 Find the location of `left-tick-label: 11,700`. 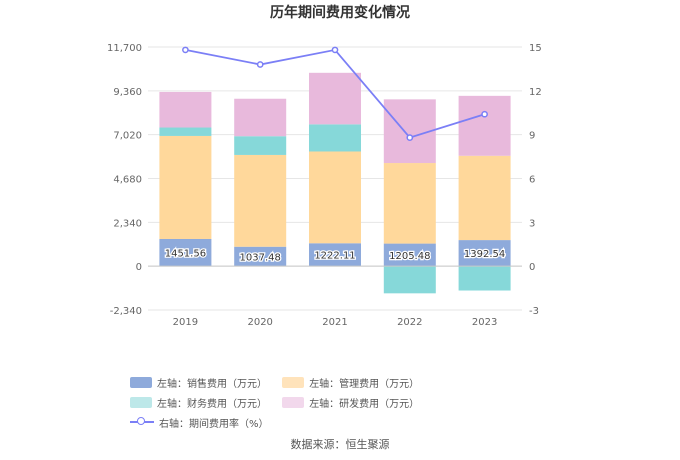

left-tick-label: 11,700 is located at coordinates (124, 48).